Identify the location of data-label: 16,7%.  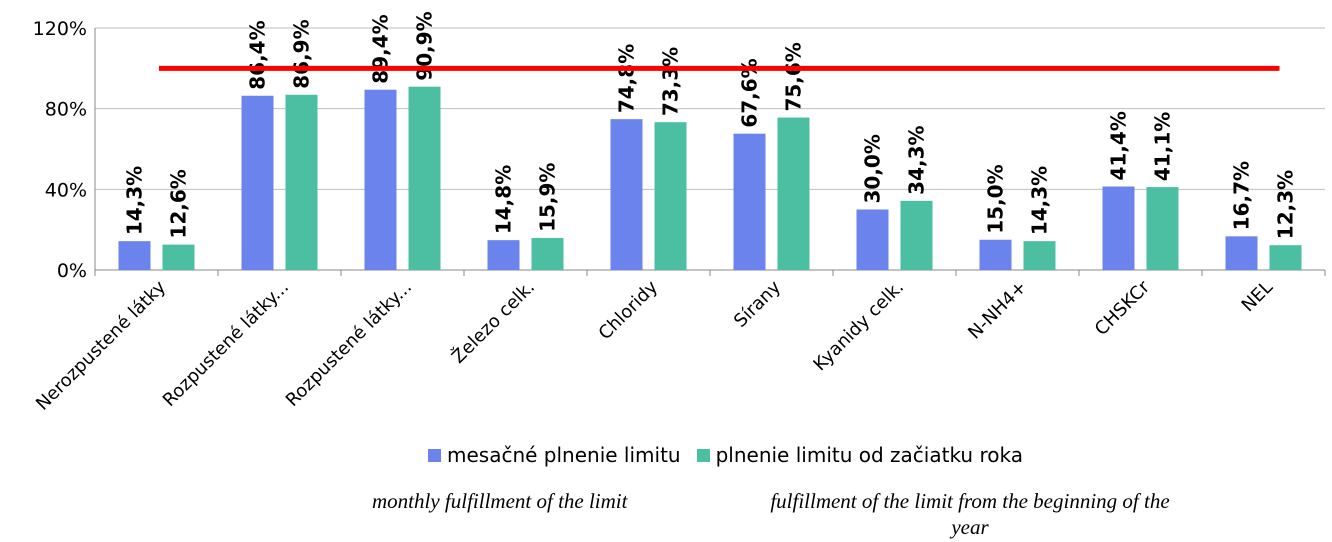
(1242, 195).